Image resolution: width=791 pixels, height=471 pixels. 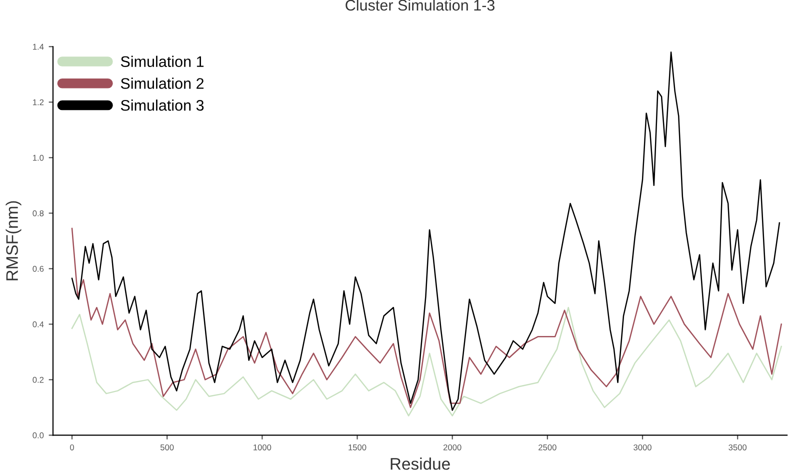 What do you see at coordinates (38, 47) in the screenshot?
I see `y-tick-label: 1.4` at bounding box center [38, 47].